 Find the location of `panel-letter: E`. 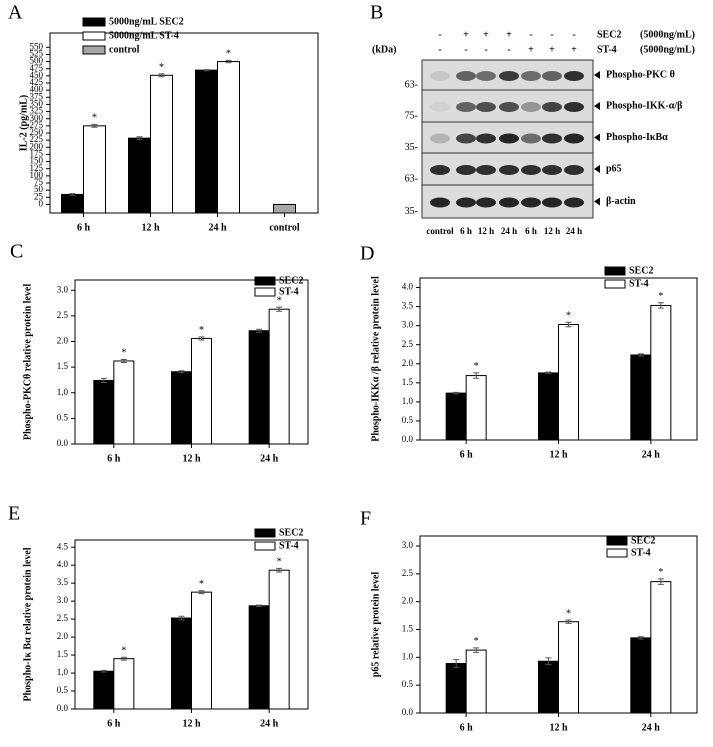

panel-letter: E is located at coordinates (14, 514).